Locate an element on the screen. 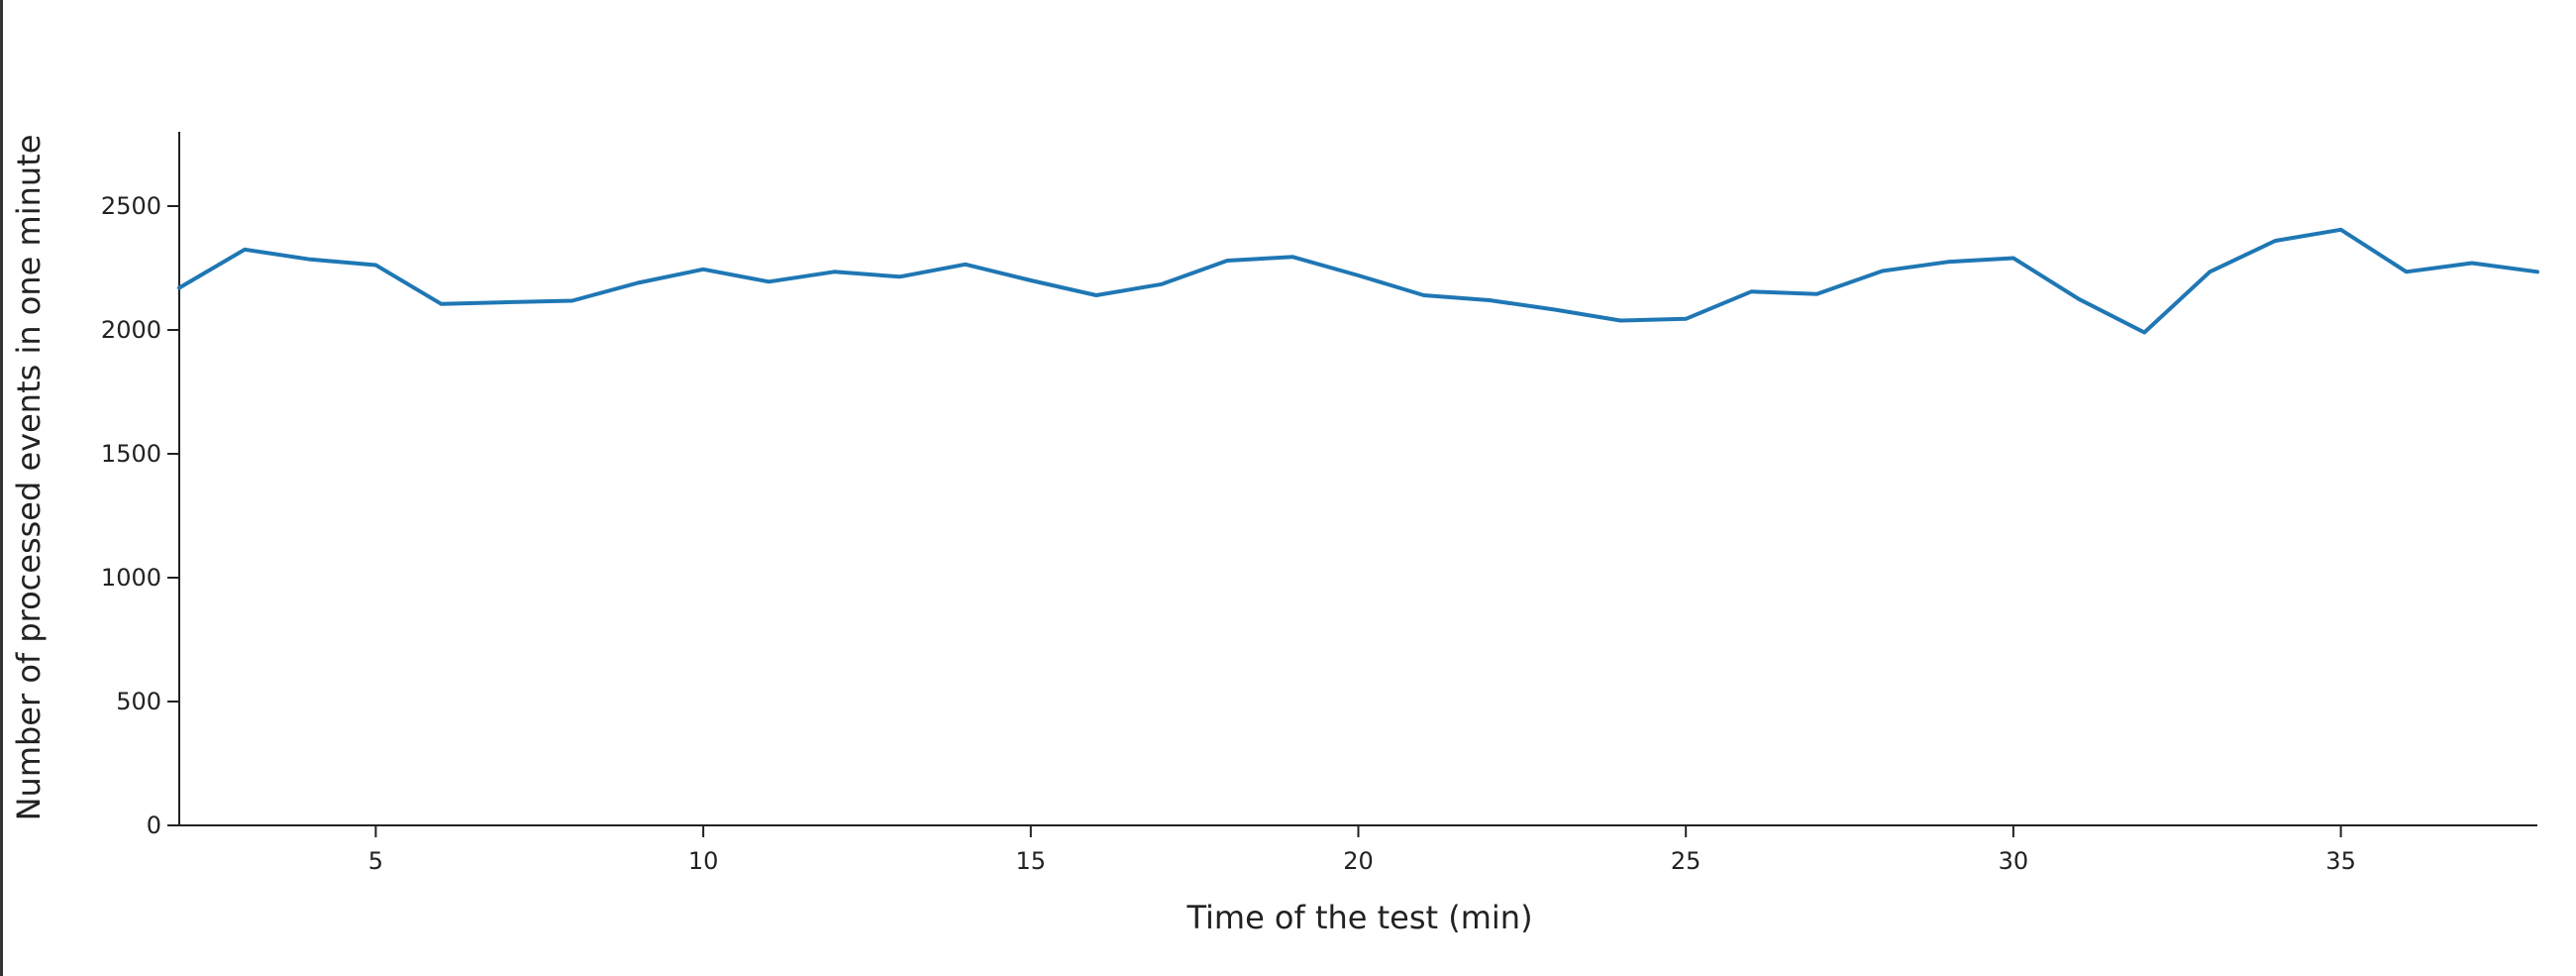 The height and width of the screenshot is (976, 2576). series-layer is located at coordinates (1358, 281).